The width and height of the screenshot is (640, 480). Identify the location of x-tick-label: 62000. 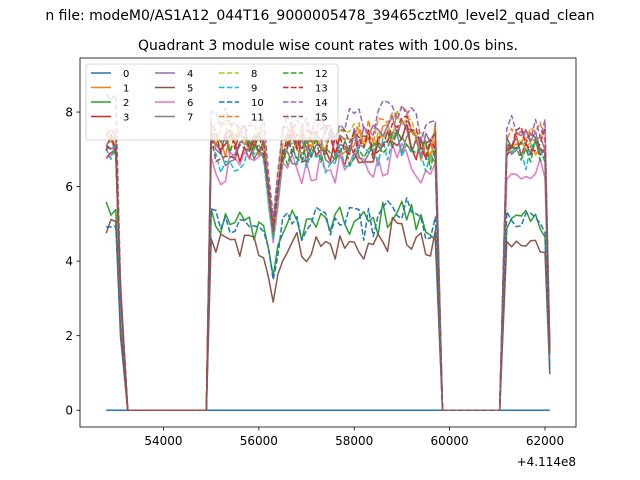
(545, 441).